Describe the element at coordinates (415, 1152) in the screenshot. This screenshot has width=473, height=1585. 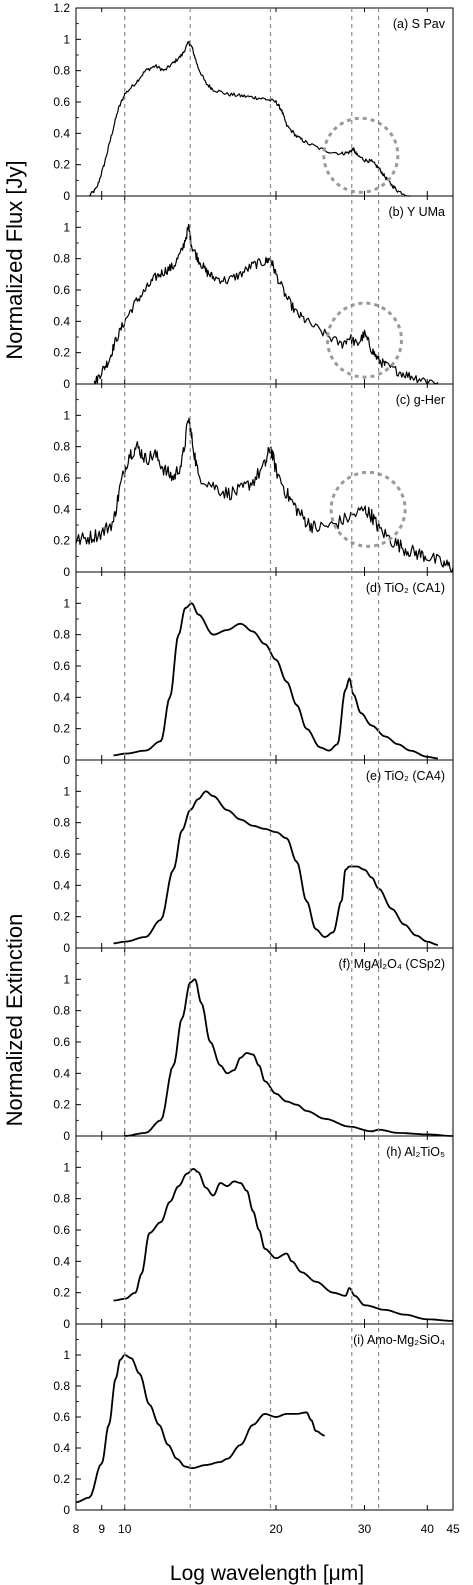
I see `panel-label: (h) Al₂TiO₅` at that location.